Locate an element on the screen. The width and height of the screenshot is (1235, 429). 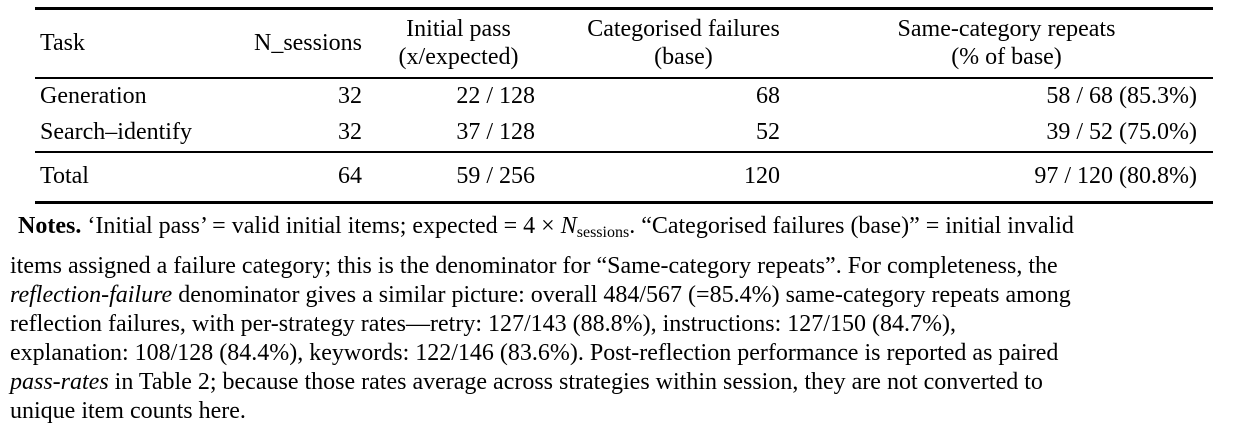
header-categorised-failures-line2: (base) is located at coordinates (683, 57).